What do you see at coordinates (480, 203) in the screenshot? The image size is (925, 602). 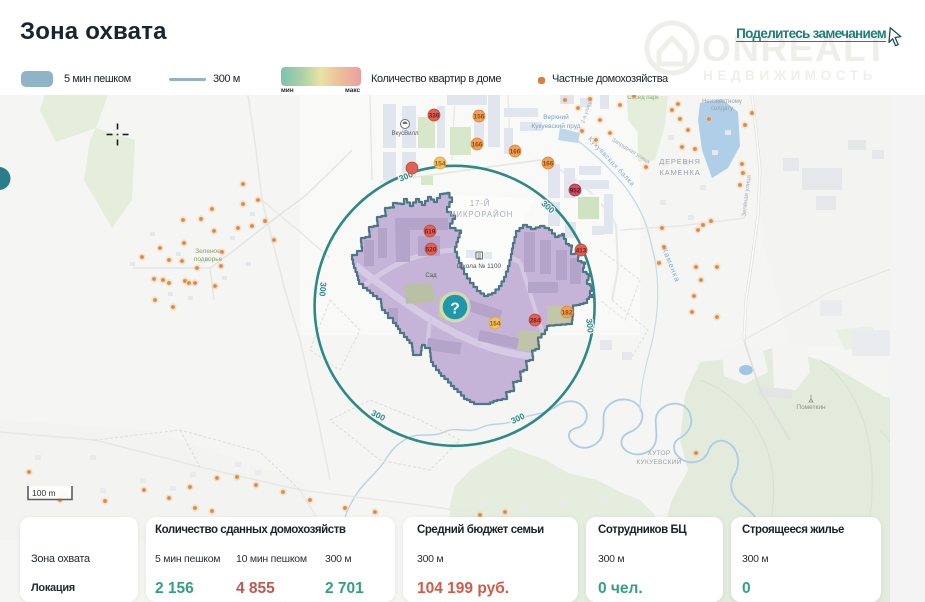 I see `svg-text: 17-Й` at bounding box center [480, 203].